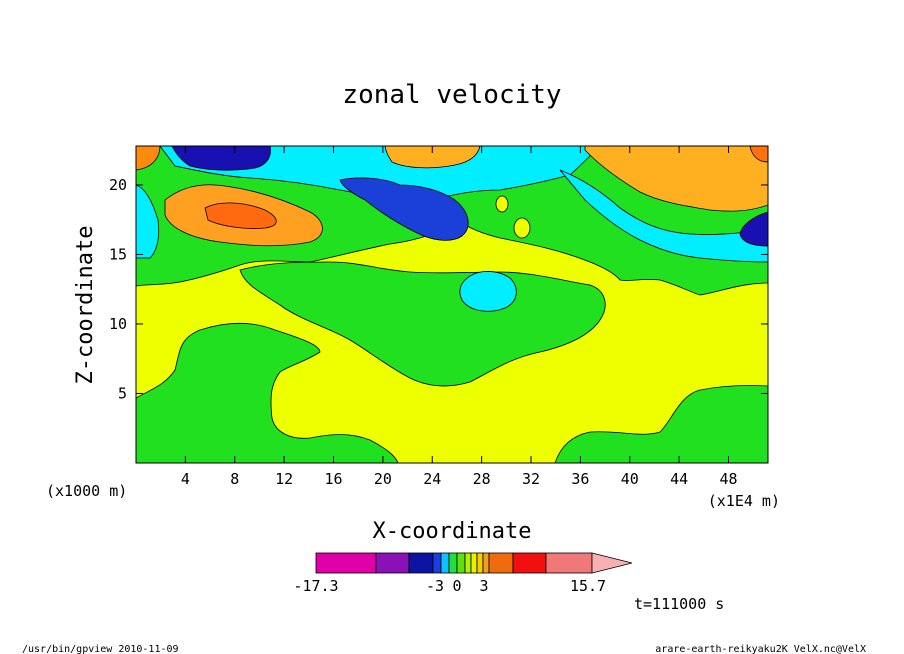  What do you see at coordinates (86, 491) in the screenshot?
I see `y-unit-label: (x1000 m)` at bounding box center [86, 491].